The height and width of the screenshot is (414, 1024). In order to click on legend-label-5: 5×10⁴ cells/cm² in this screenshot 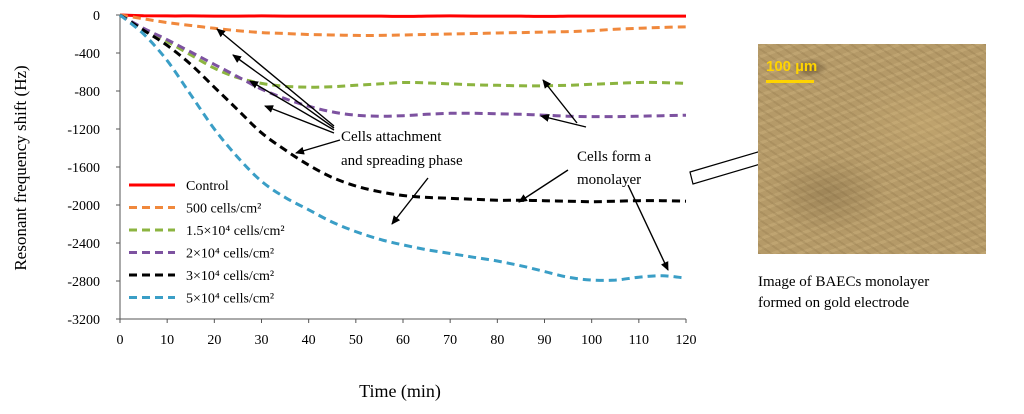, I will do `click(230, 299)`.